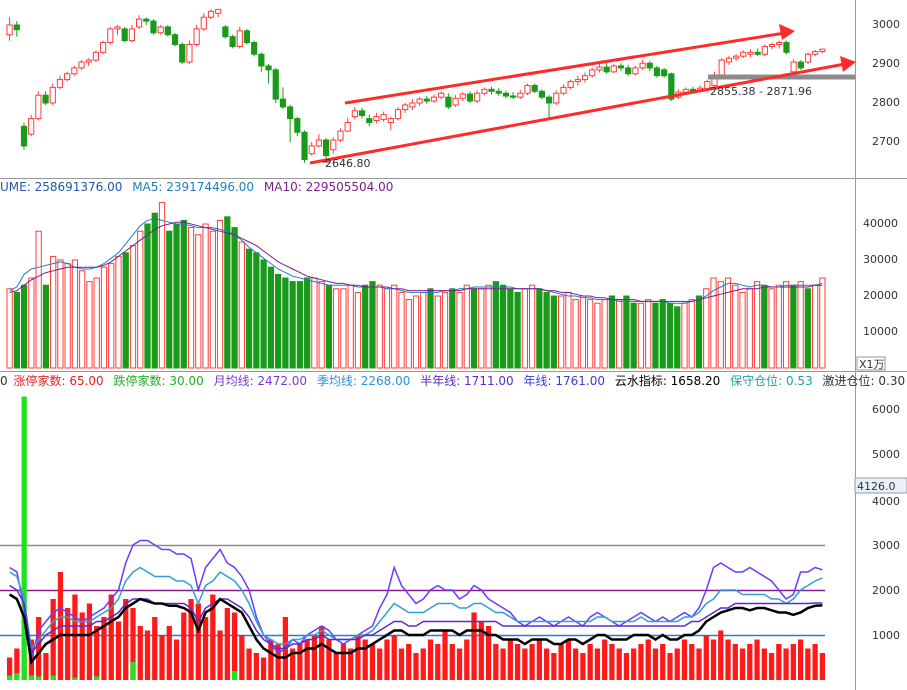 The width and height of the screenshot is (907, 690). Describe the element at coordinates (880, 522) in the screenshot. I see `indicator-axis: 6000 5000 4000 3000 2000 1000 4126.0` at that location.